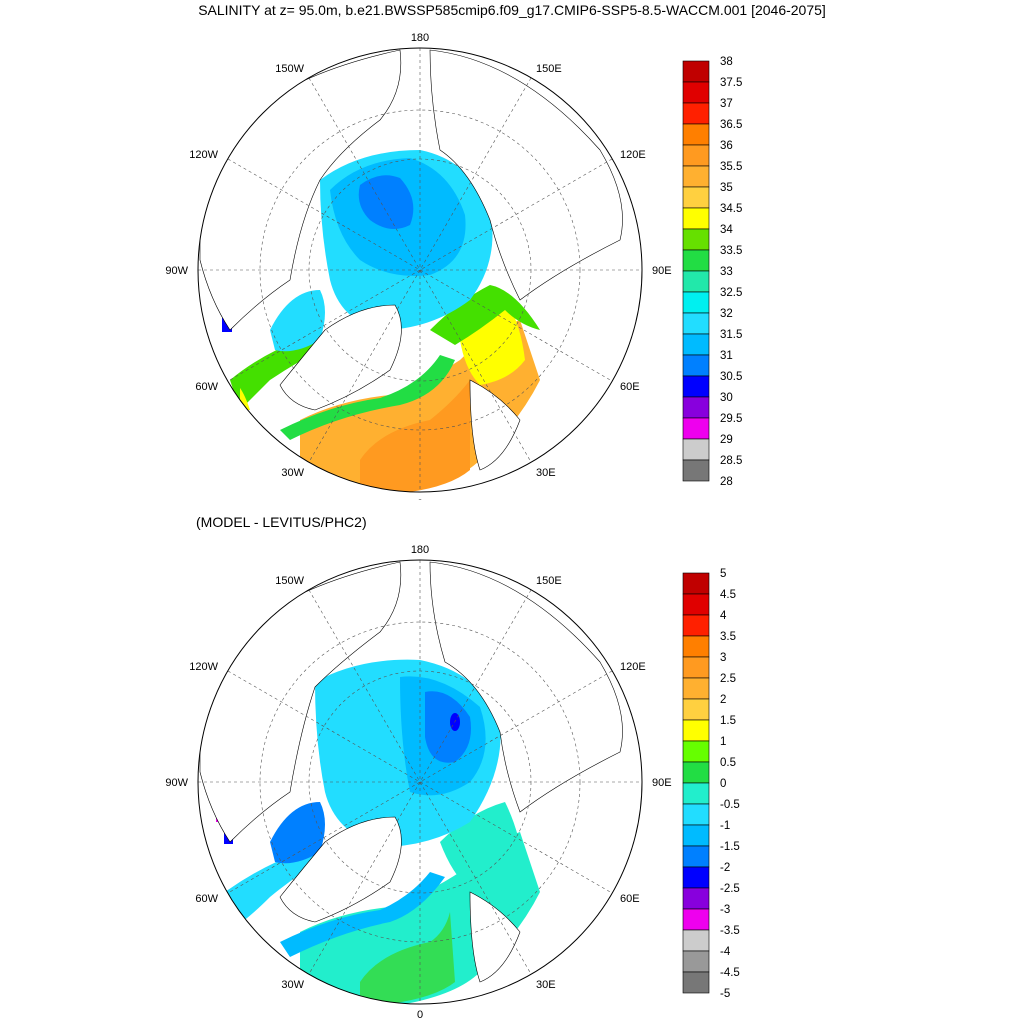  Describe the element at coordinates (731, 461) in the screenshot. I see `colorbar-label: 28.5` at that location.